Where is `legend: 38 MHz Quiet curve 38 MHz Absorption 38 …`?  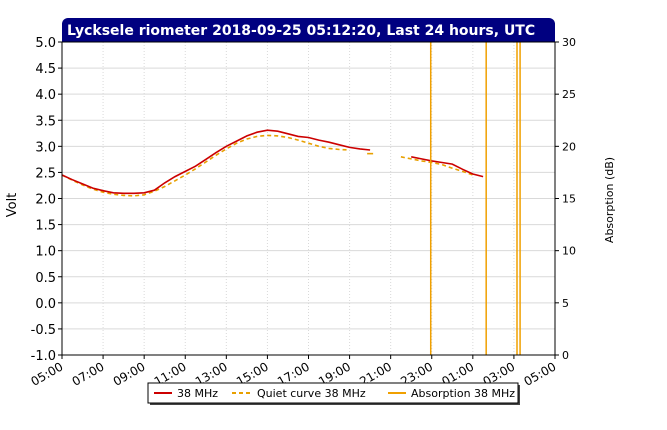
legend: 38 MHz Quiet curve 38 MHz Absorption 38 … is located at coordinates (333, 393).